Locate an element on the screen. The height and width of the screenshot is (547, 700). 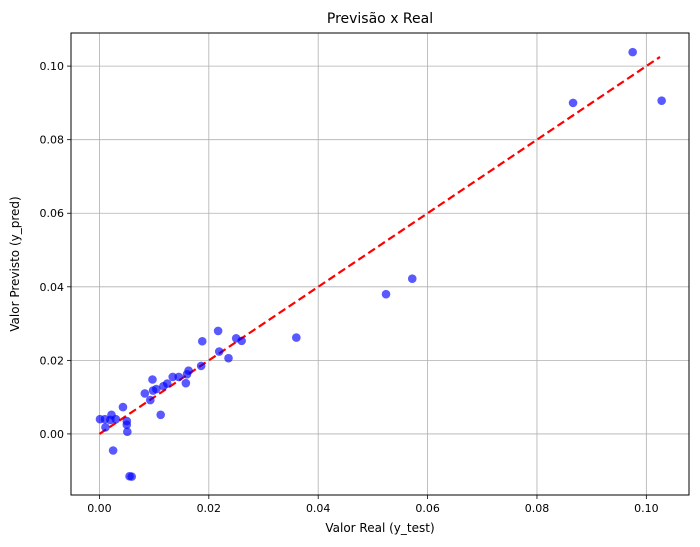
y-tick-label: 0.10 is located at coordinates (52, 66).